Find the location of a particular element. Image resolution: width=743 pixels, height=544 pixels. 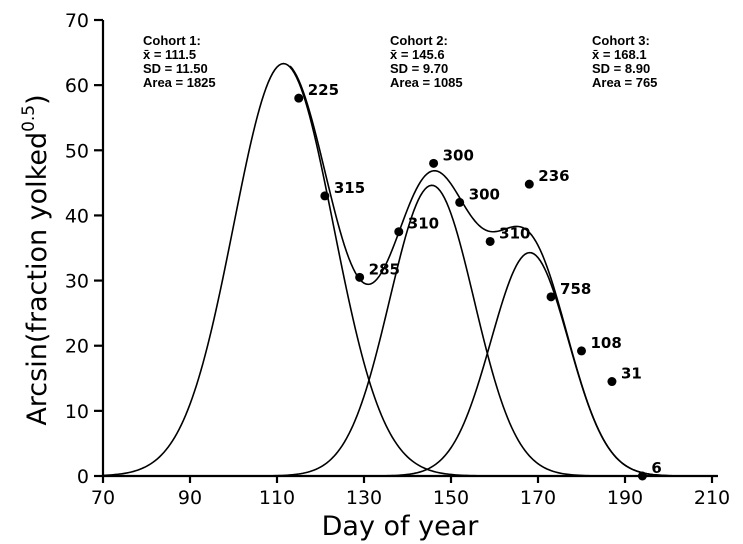

cohort-sd: SD = 8.90 is located at coordinates (621, 68).